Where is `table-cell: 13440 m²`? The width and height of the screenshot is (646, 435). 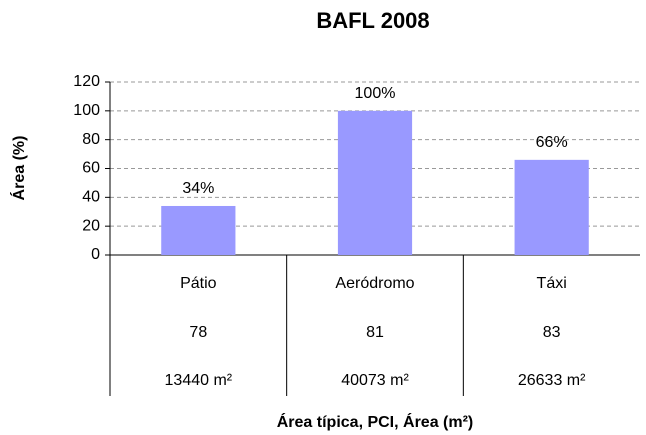
table-cell: 13440 m² is located at coordinates (199, 380).